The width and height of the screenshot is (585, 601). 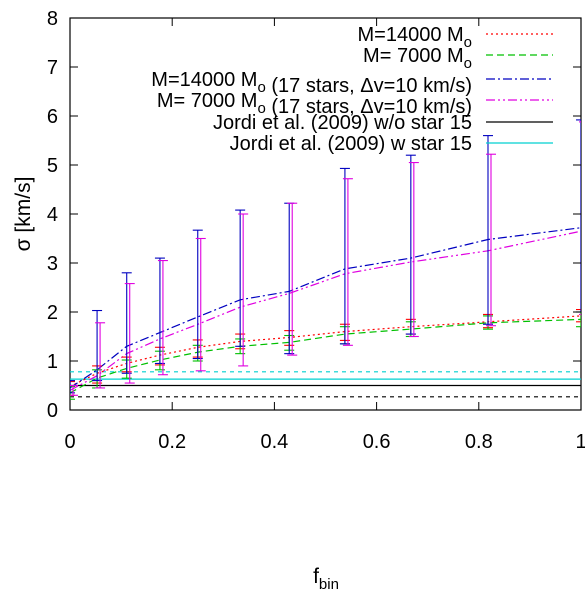 What do you see at coordinates (325, 384) in the screenshot?
I see `reference-lines` at bounding box center [325, 384].